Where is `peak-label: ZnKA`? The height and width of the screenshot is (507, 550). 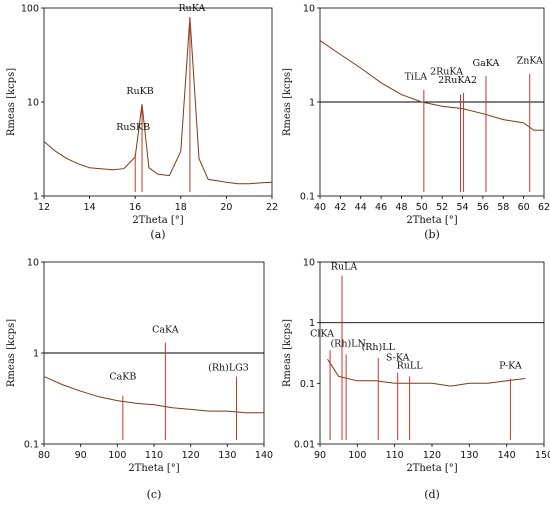 peak-label: ZnKA is located at coordinates (530, 61).